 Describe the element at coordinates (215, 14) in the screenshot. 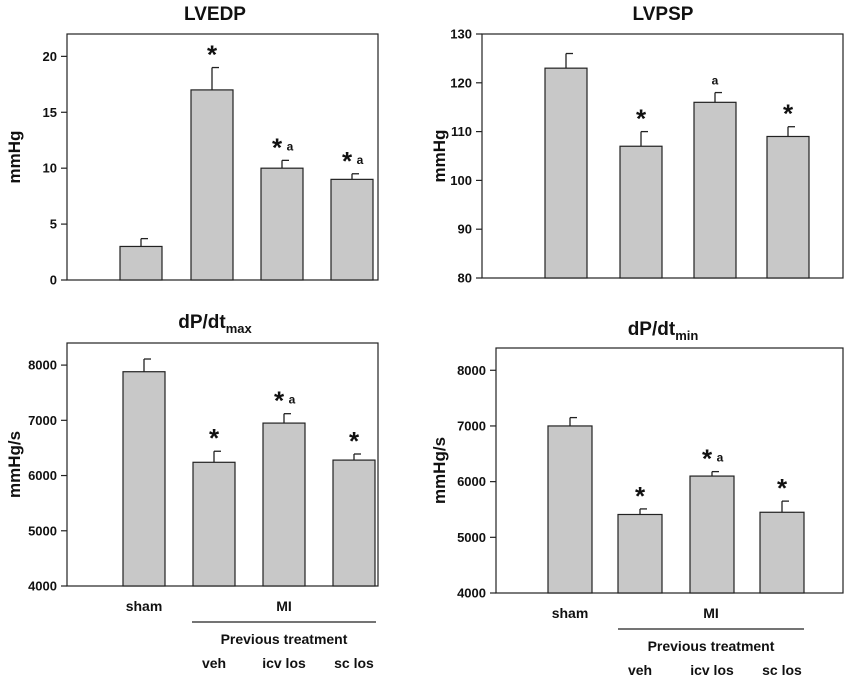

I see `chart-title: LVEDP` at that location.